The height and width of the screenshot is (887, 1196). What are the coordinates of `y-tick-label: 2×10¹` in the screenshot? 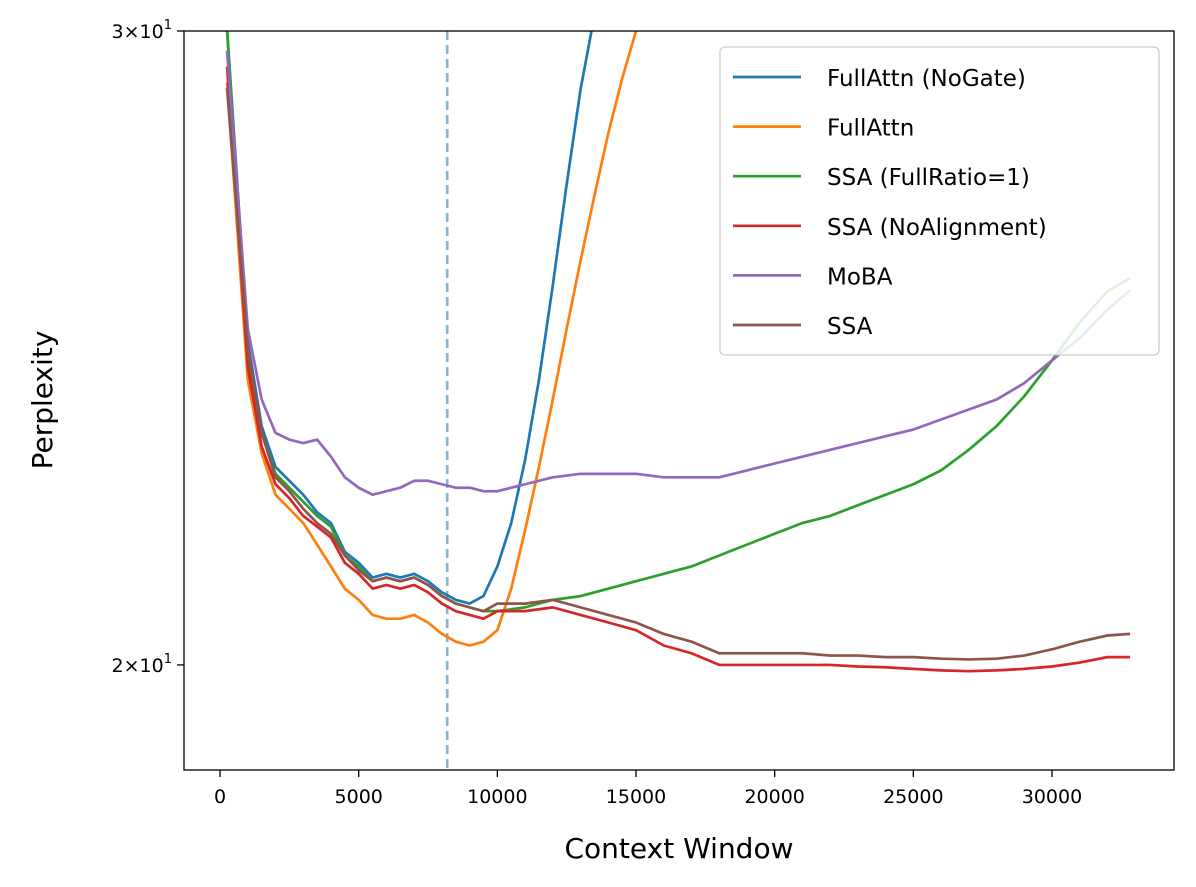 It's located at (142, 664).